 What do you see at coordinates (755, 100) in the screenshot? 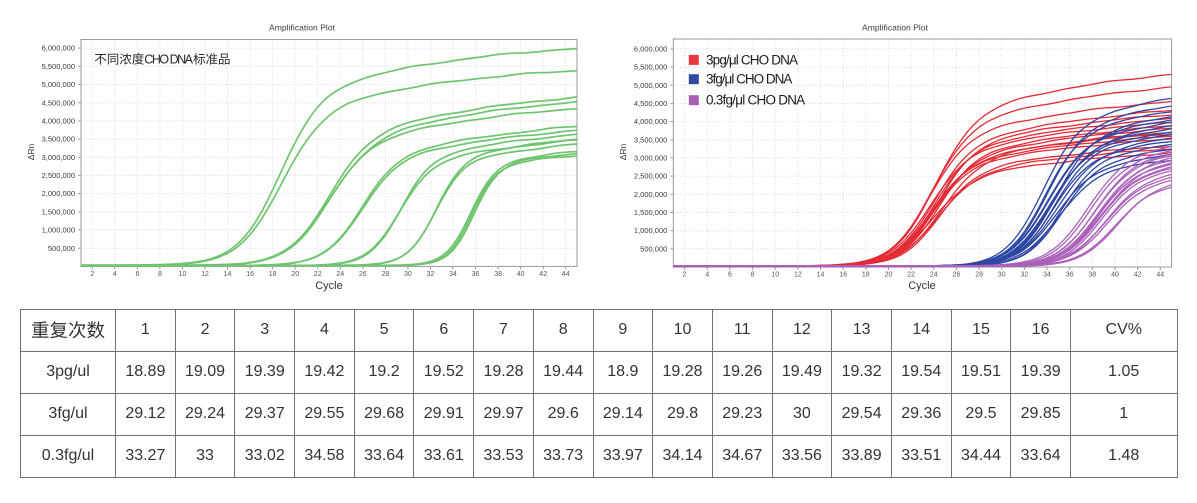
I see `svg-text: 0.3fg/μl CHO DNA` at bounding box center [755, 100].